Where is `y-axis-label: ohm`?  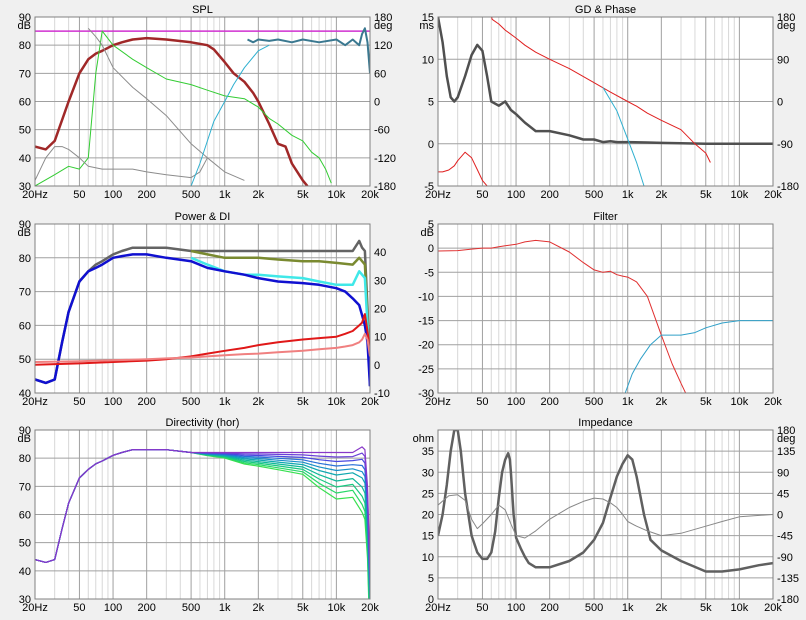
y-axis-label: ohm is located at coordinates (423, 439).